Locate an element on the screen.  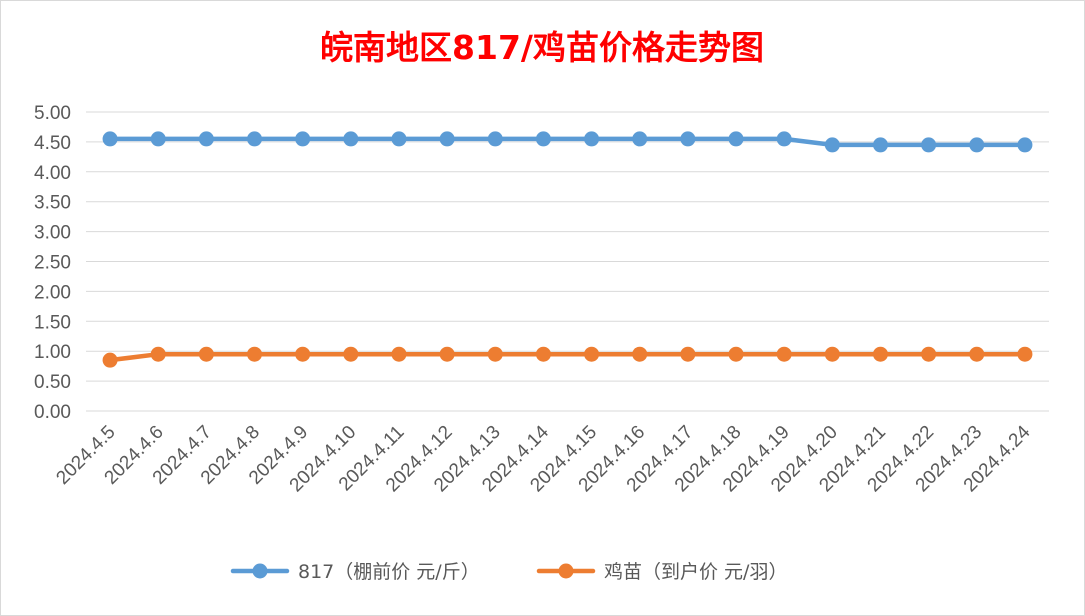
legend-item: 鸡苗（到户价 元/羽） is located at coordinates (661, 572).